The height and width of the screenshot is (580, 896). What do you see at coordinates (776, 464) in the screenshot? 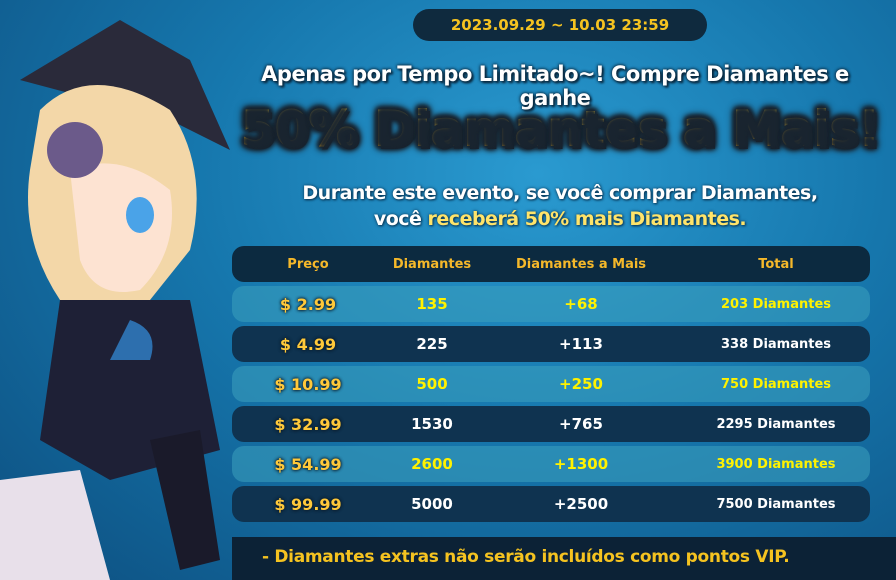
I see `total-cell: 3900 Diamantes` at bounding box center [776, 464].